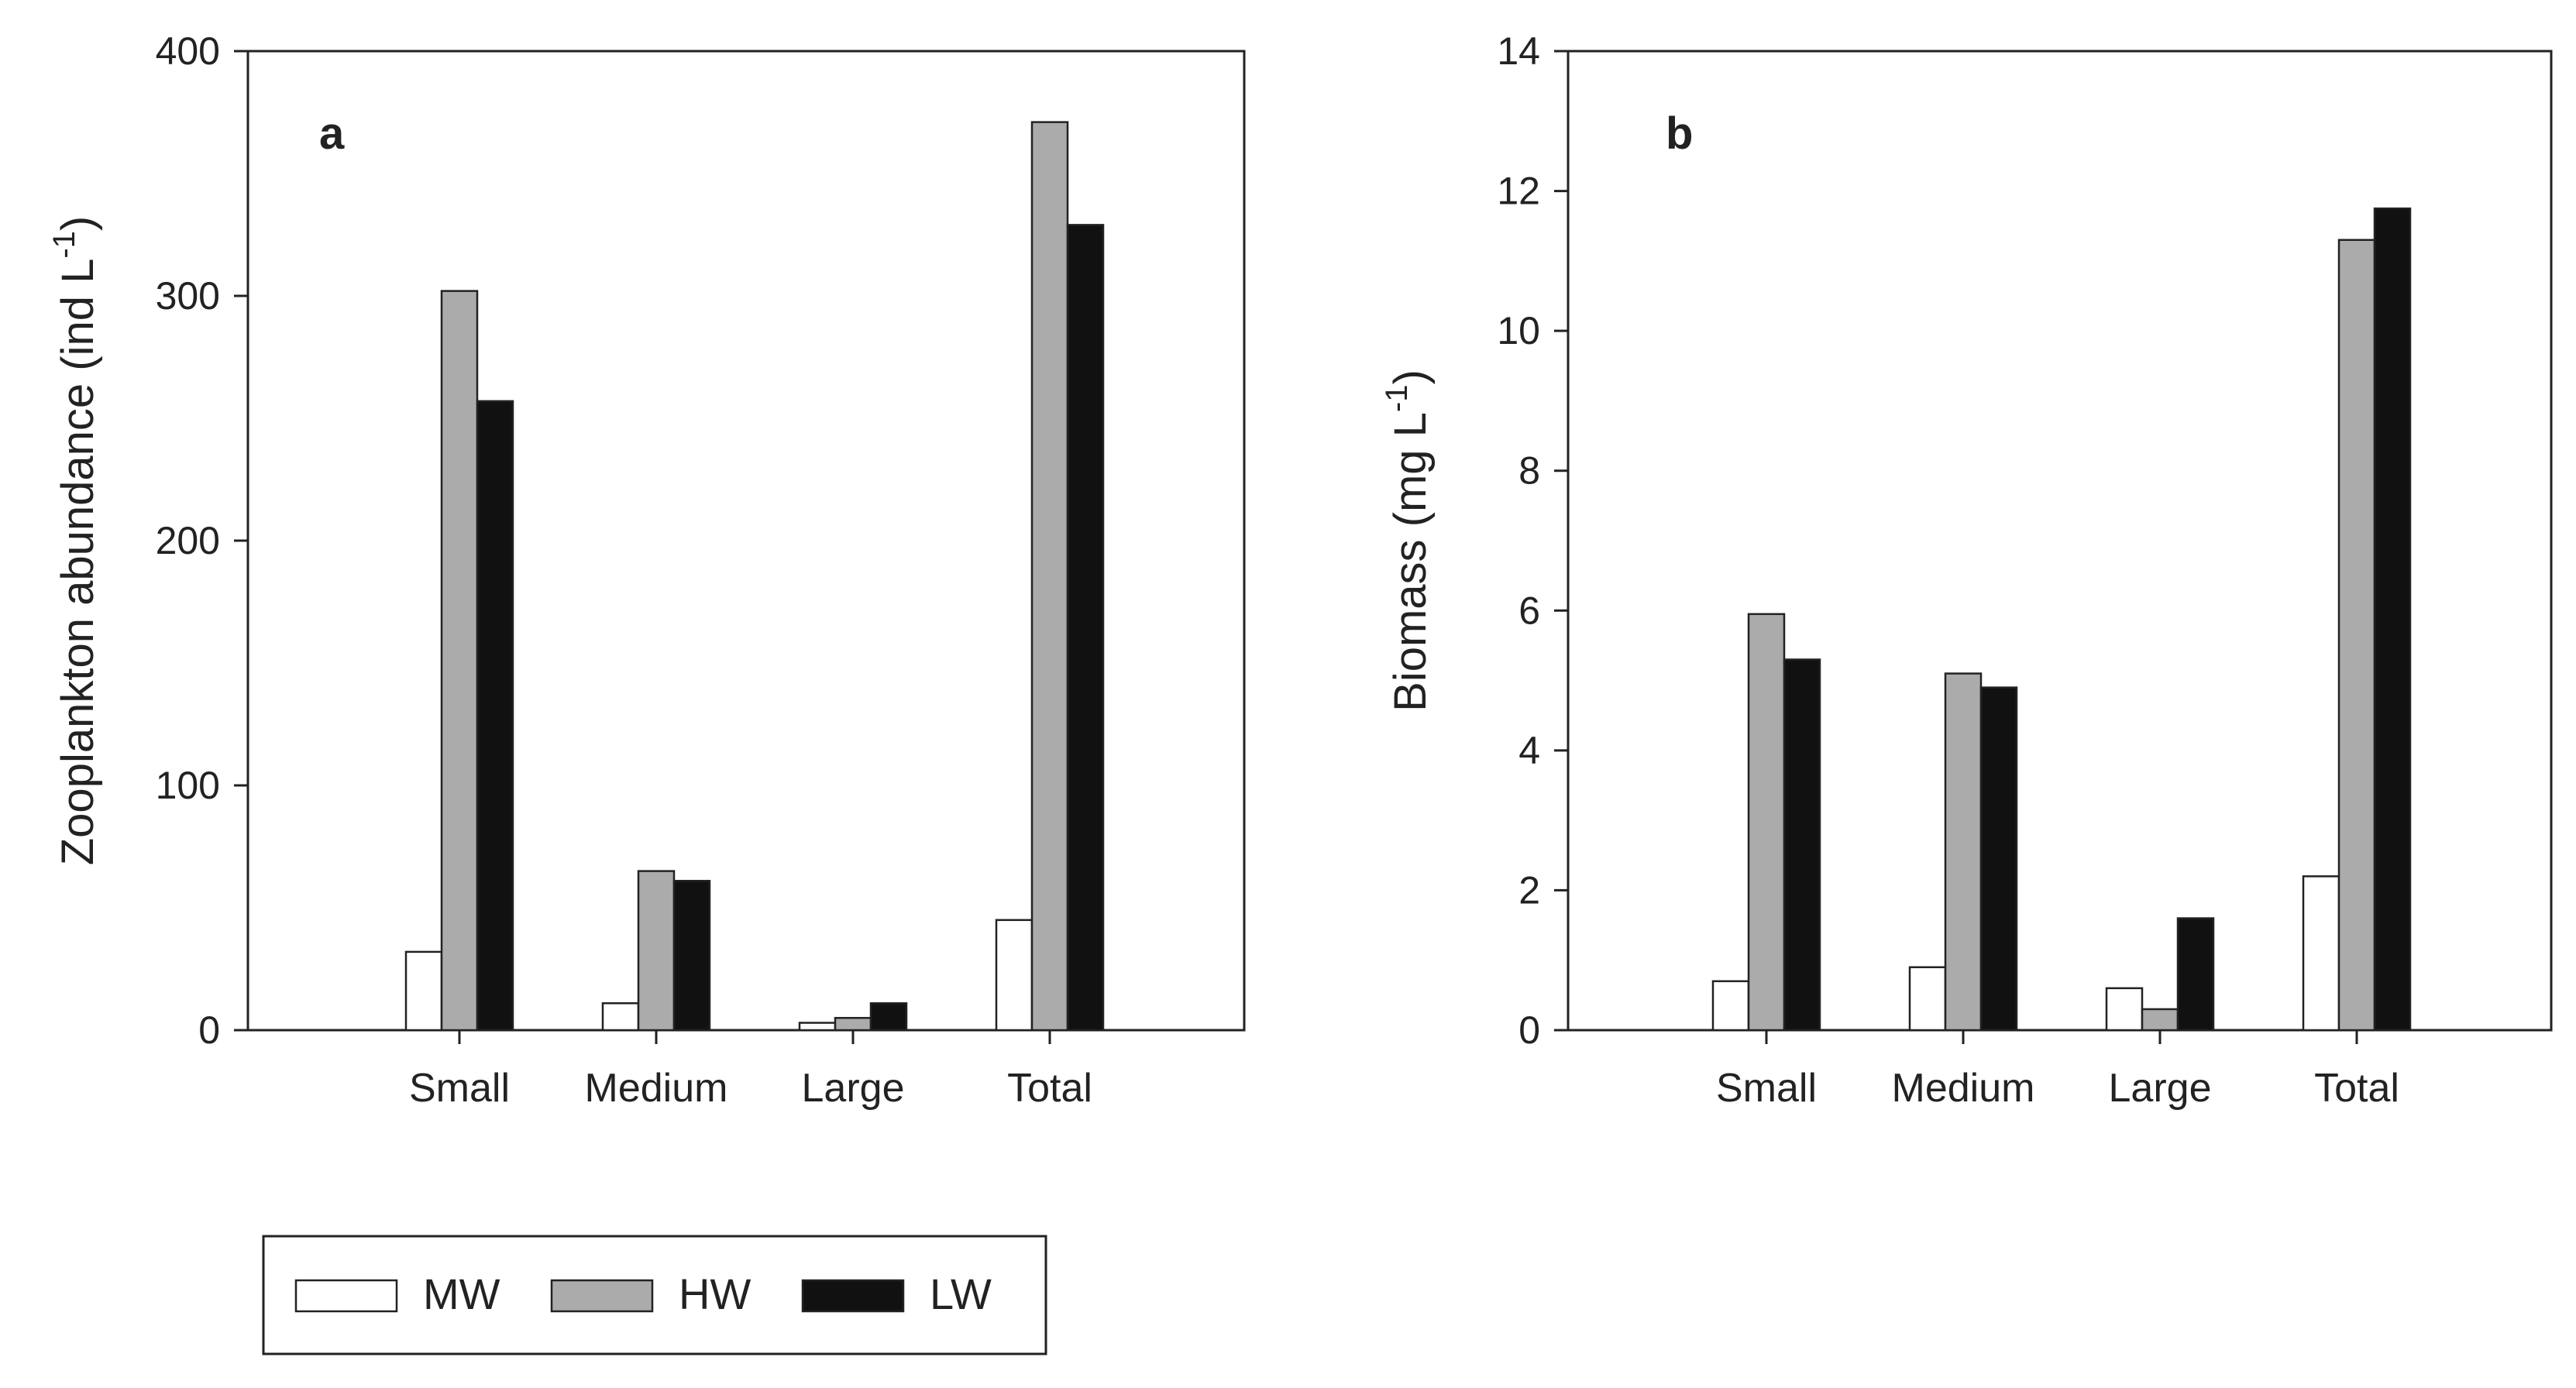  I want to click on panel-b-y-axis-title-main: Biomass (mg L, so click(1410, 562).